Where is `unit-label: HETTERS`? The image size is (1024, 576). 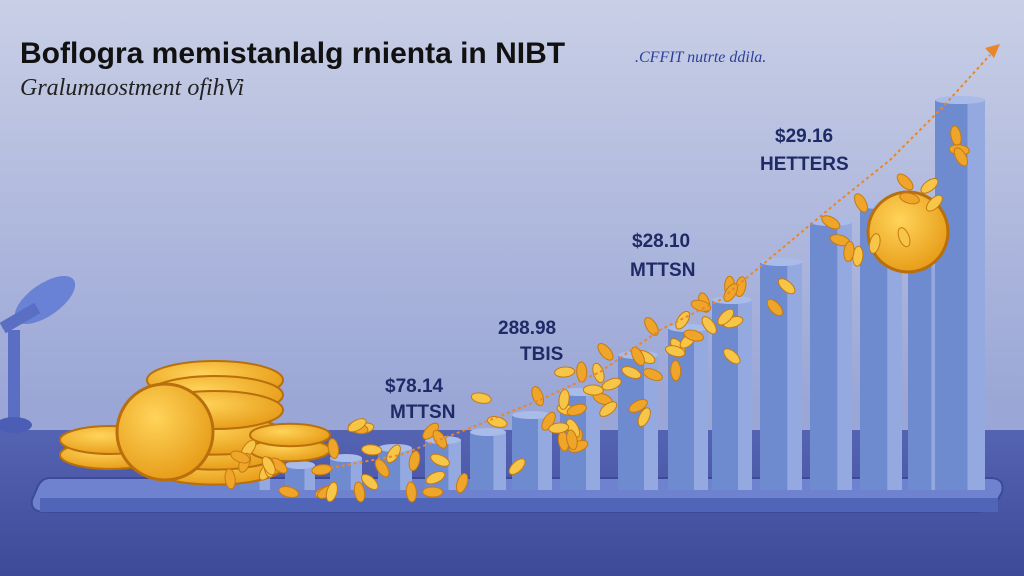 unit-label: HETTERS is located at coordinates (804, 164).